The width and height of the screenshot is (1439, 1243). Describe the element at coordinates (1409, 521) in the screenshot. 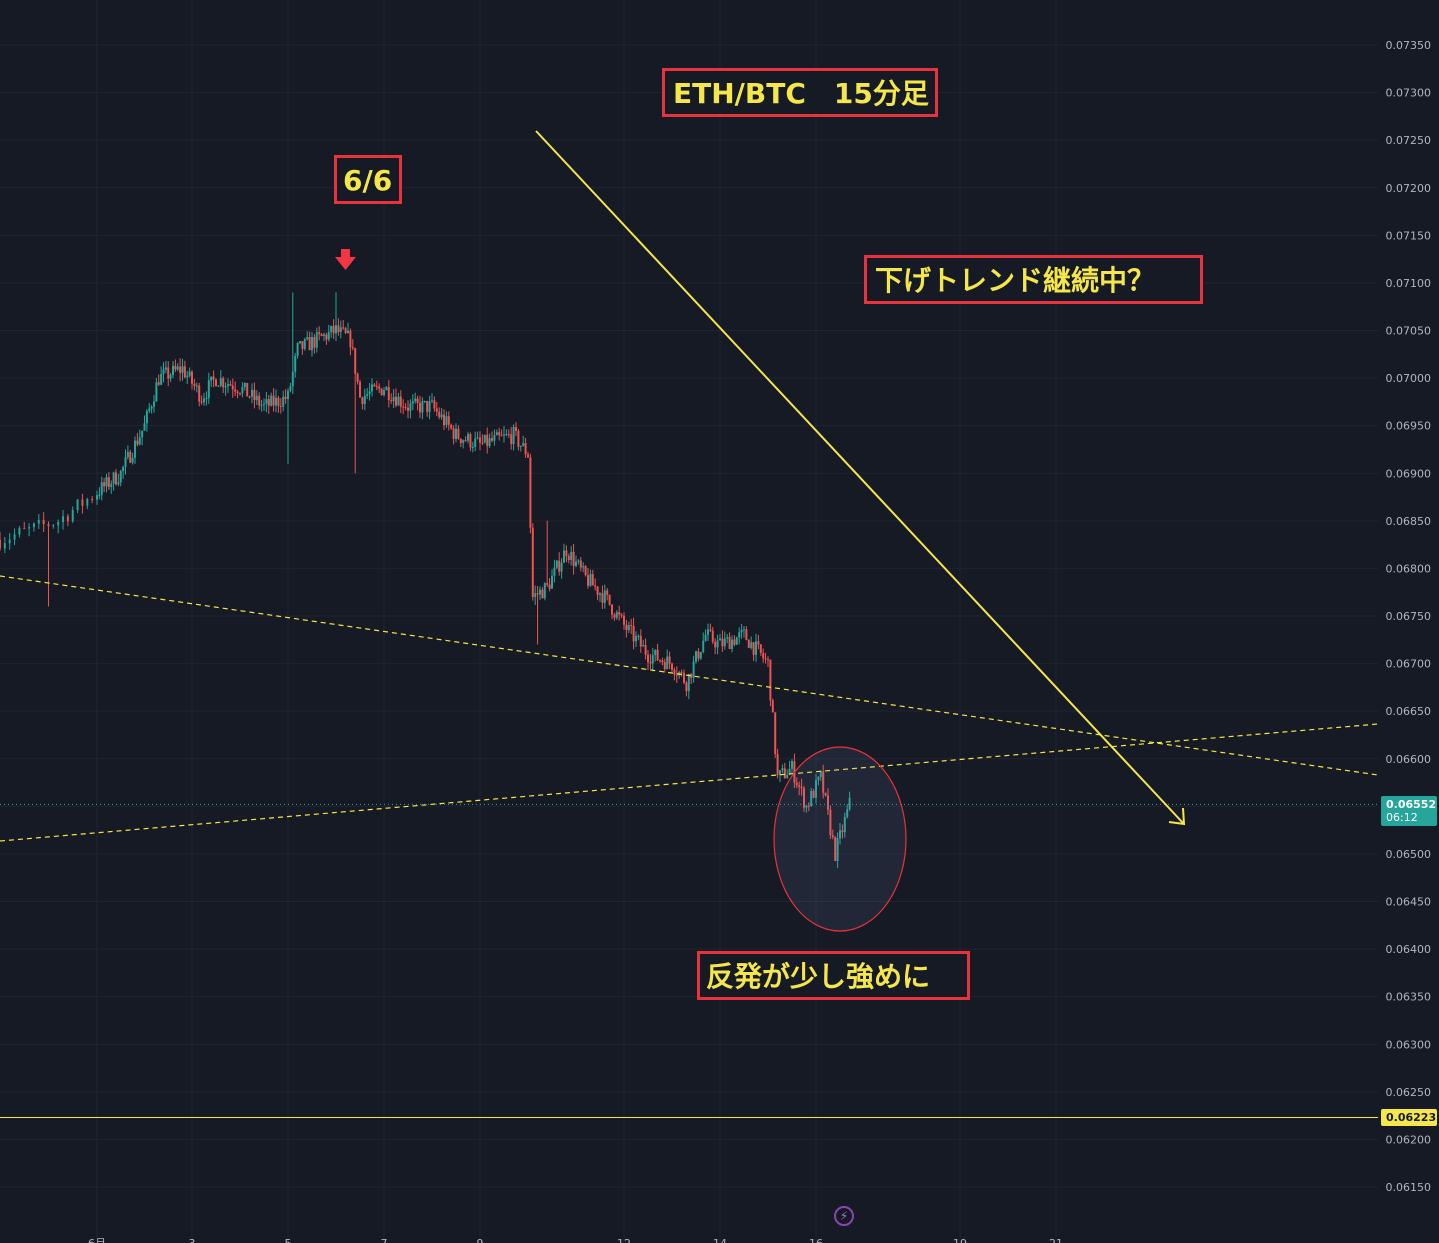

I see `y-tick-label: 0.06850` at that location.